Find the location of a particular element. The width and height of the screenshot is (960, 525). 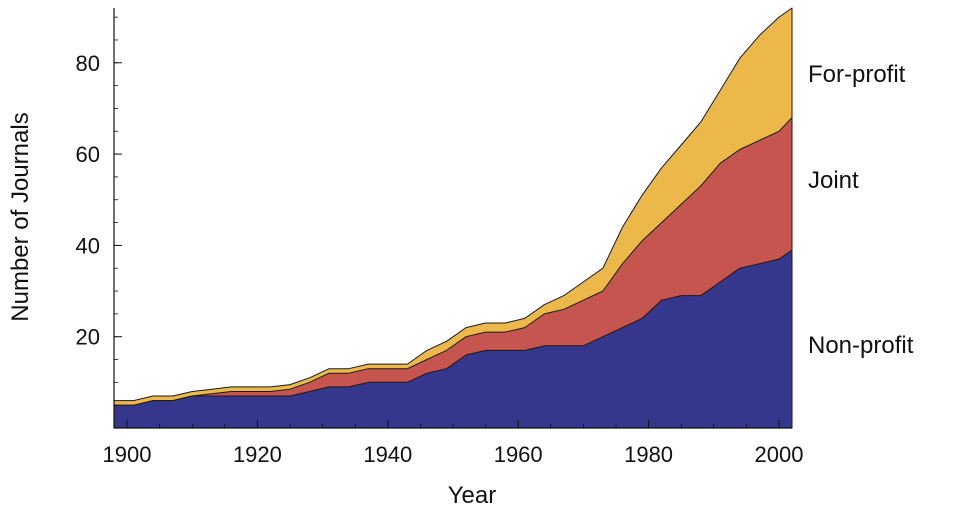

x-tick-label: 2000 is located at coordinates (778, 454).